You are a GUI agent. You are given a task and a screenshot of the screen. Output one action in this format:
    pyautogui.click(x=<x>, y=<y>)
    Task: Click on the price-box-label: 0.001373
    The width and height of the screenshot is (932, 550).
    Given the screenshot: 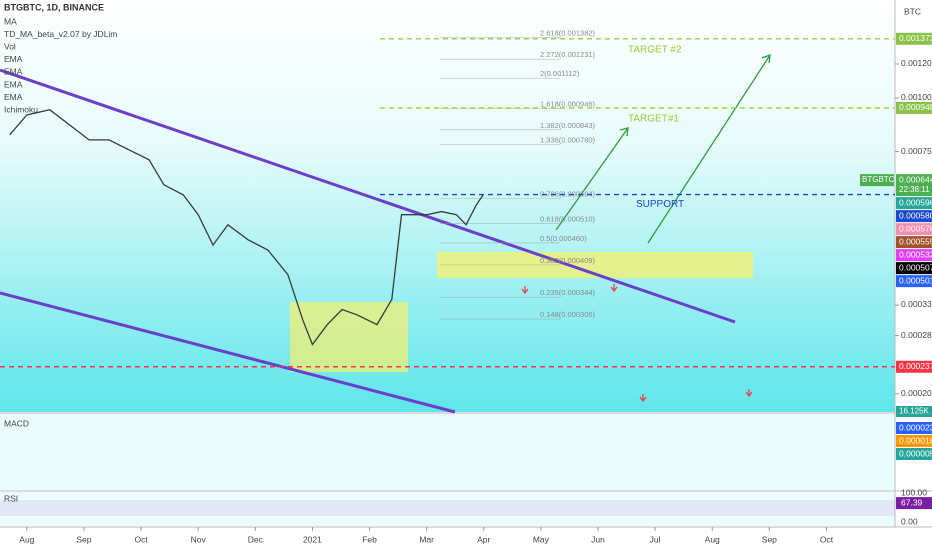 What is the action you would take?
    pyautogui.click(x=915, y=38)
    